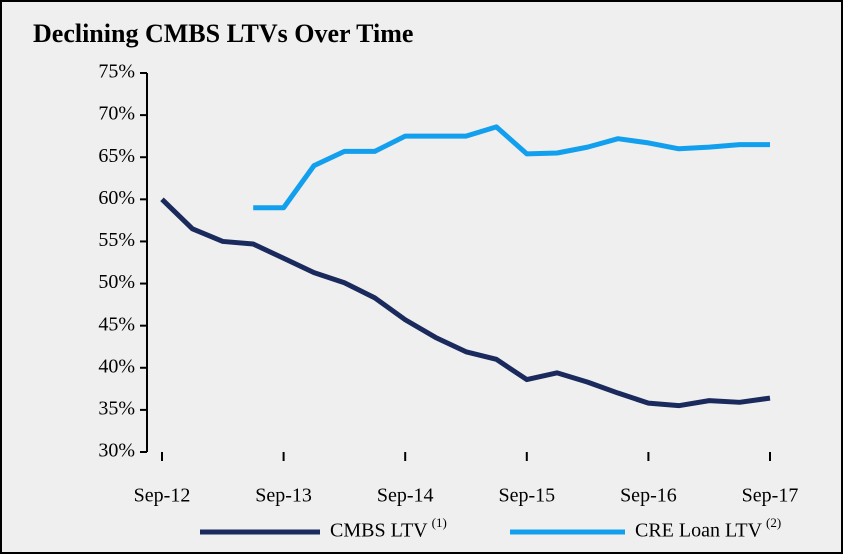  What do you see at coordinates (116, 156) in the screenshot?
I see `y-tick-label: 65%` at bounding box center [116, 156].